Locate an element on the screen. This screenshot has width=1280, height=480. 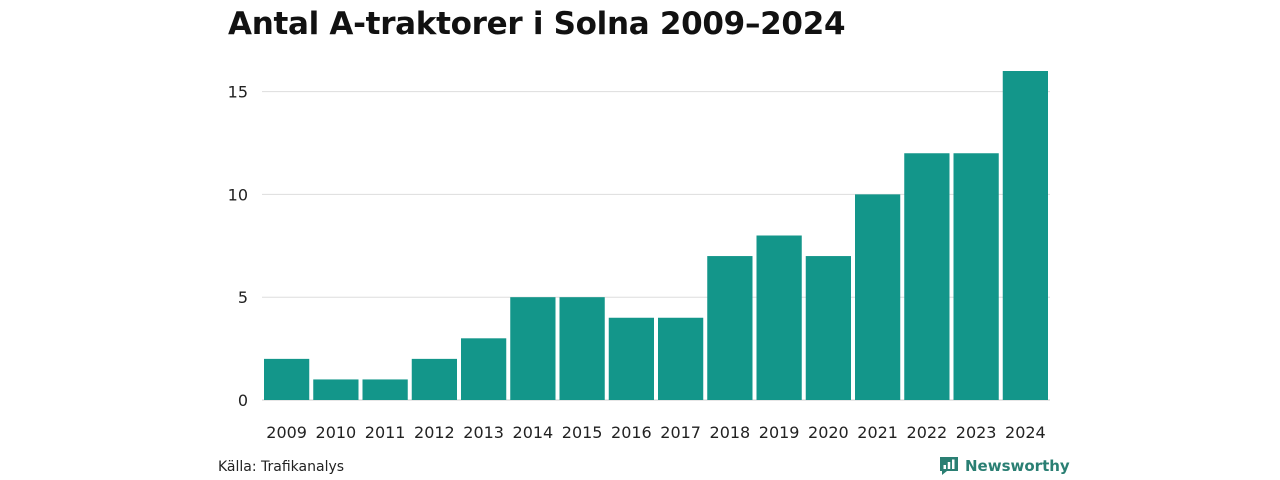
bar-2018 is located at coordinates (730, 328).